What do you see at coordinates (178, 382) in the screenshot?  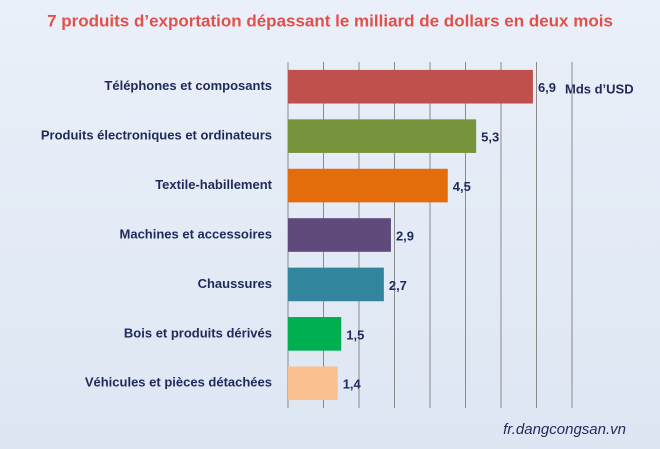 I see `category-label: Véhicules et pièces détachées` at bounding box center [178, 382].